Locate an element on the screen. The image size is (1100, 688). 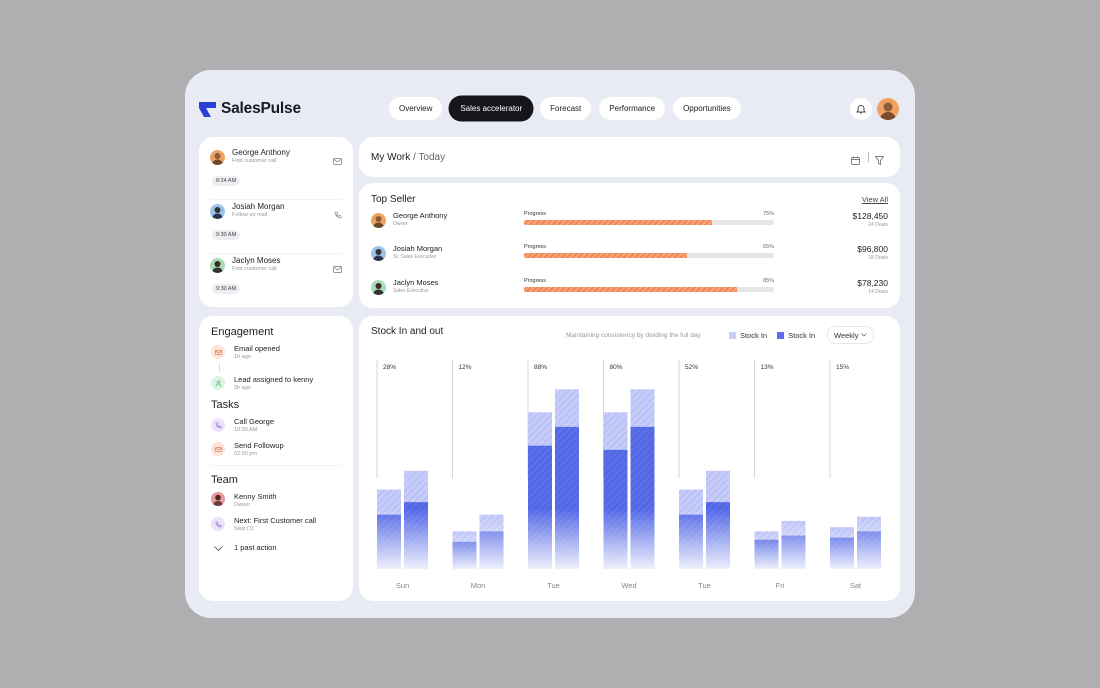
seller-deals: 18 Deals is located at coordinates (878, 258).